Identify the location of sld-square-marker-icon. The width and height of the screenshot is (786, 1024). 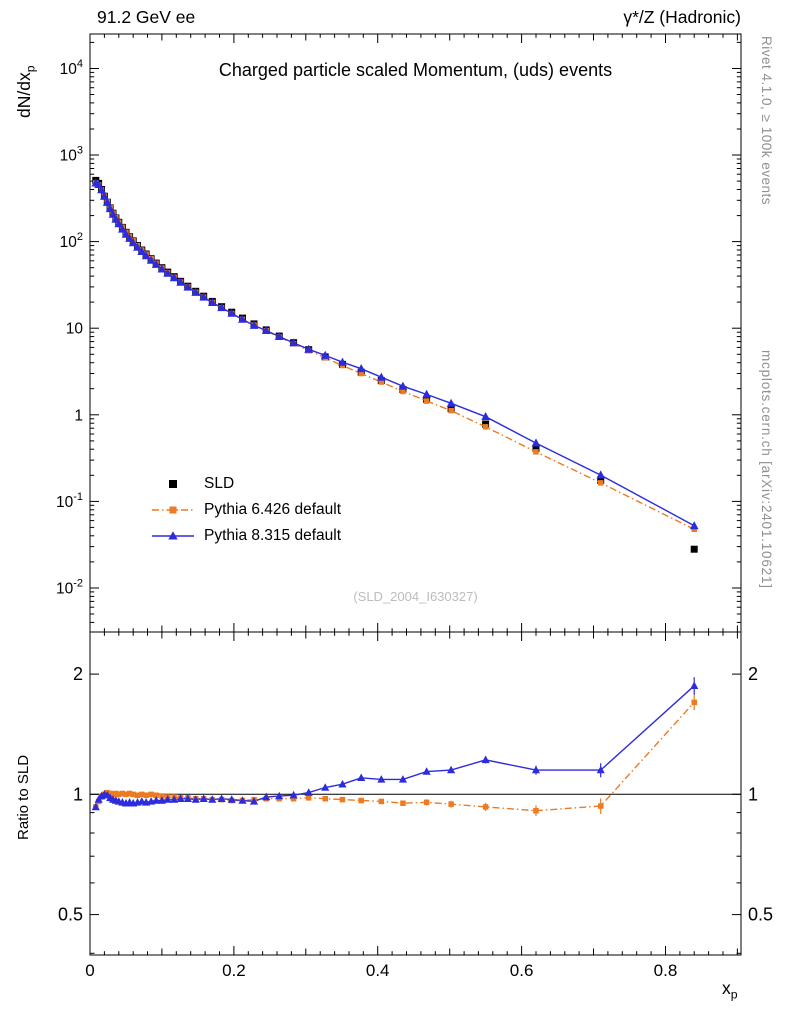
(173, 484).